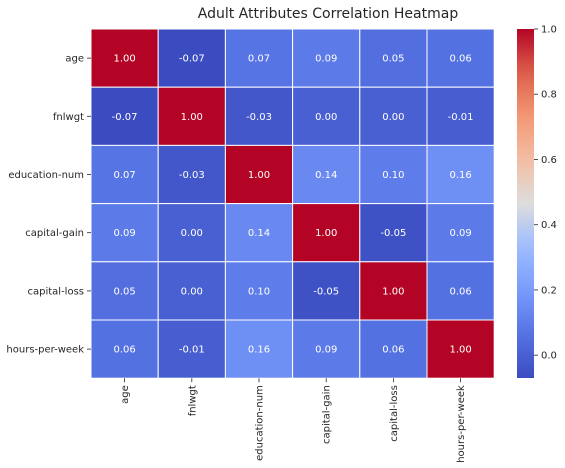  What do you see at coordinates (549, 290) in the screenshot?
I see `colorbar-tick-label: 0.2` at bounding box center [549, 290].